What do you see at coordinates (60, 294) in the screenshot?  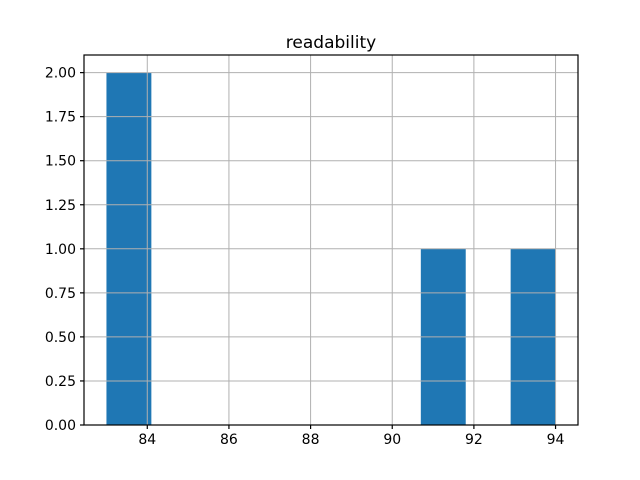 I see `y-tick-label: 0.75` at bounding box center [60, 294].